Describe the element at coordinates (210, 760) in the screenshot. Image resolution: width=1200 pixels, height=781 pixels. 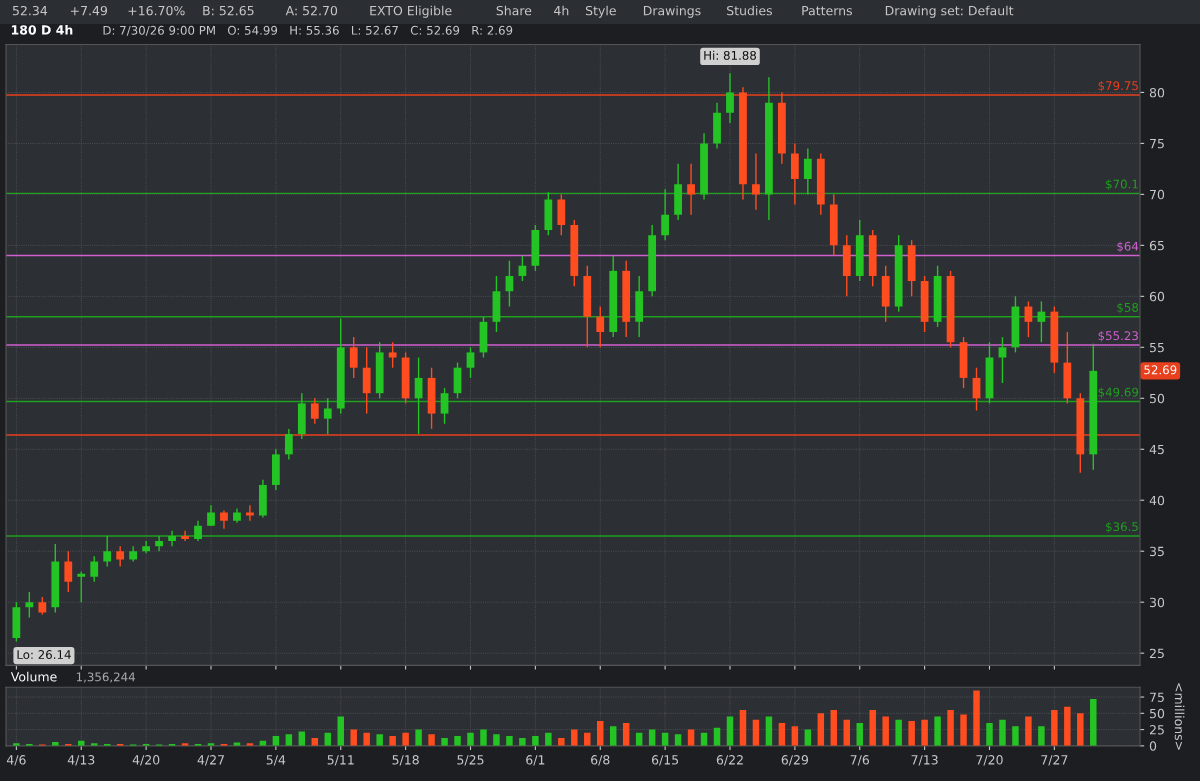
I see `x-tick-label: 4/27` at that location.